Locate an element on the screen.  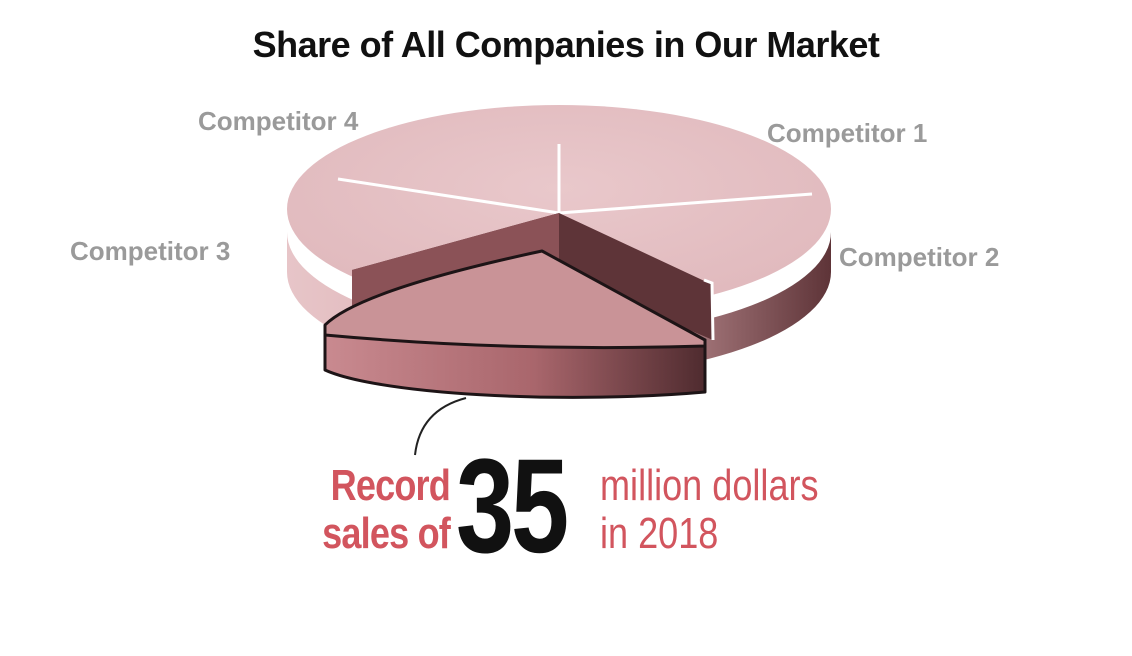
label-competitor-3: Competitor 3 is located at coordinates (150, 251).